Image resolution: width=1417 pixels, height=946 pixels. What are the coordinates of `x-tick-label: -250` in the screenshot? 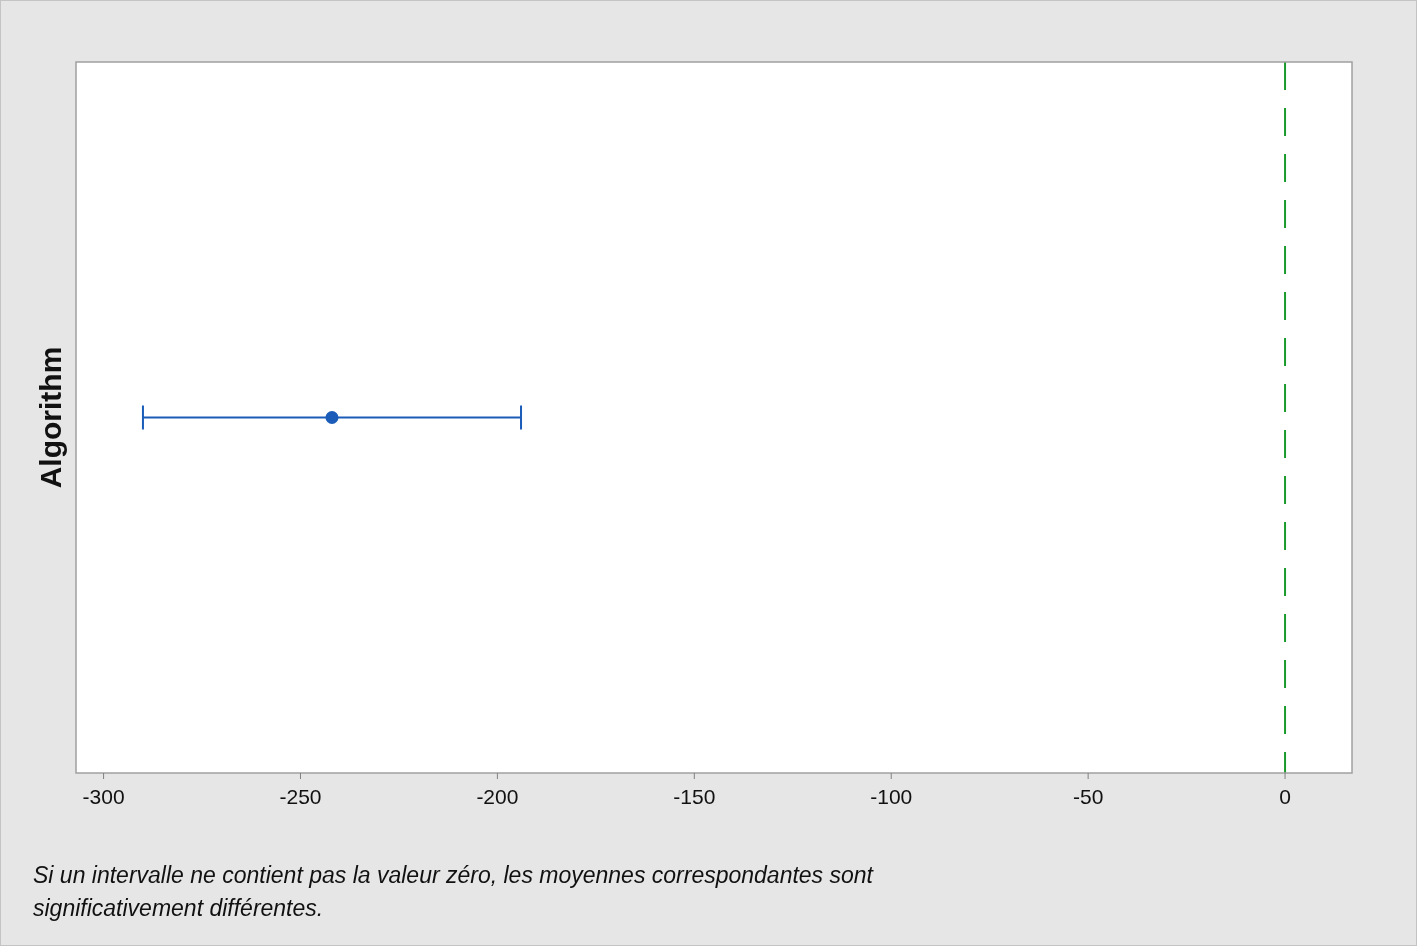 It's located at (300, 796).